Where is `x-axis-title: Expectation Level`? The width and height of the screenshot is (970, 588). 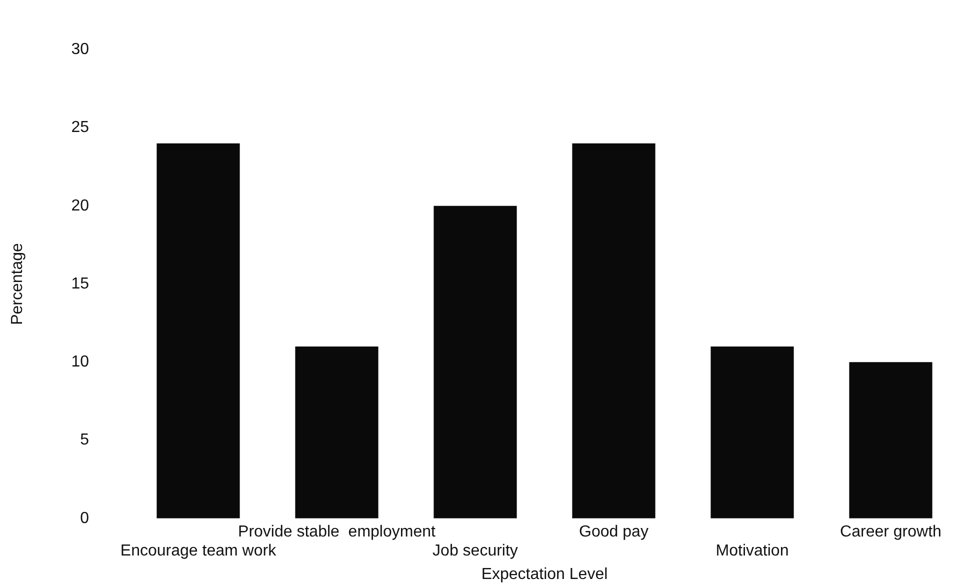 x-axis-title: Expectation Level is located at coordinates (544, 574).